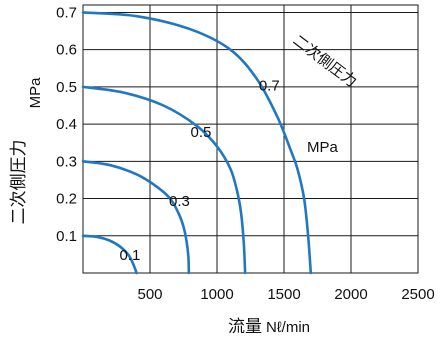 This screenshot has width=447, height=338. What do you see at coordinates (129, 255) in the screenshot?
I see `curve-label: 0.1` at bounding box center [129, 255].